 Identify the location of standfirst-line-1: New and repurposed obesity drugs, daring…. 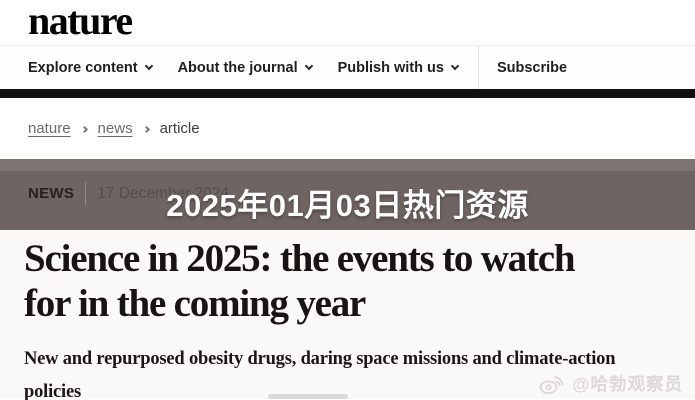
(320, 374).